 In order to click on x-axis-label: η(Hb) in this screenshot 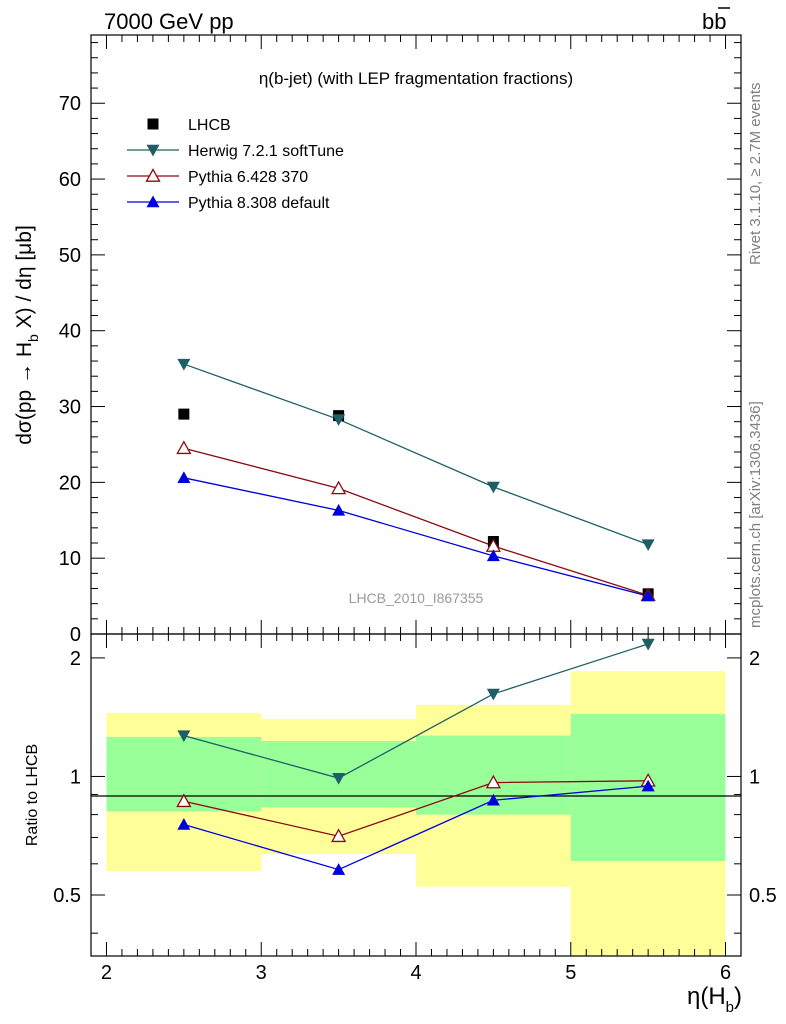, I will do `click(714, 999)`.